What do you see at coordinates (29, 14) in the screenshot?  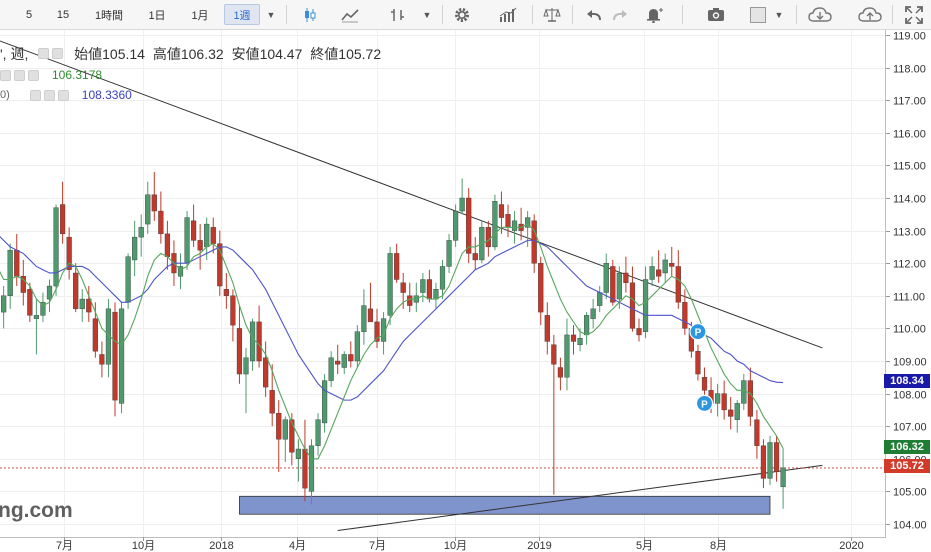 I see `interval-5min-button: 5` at bounding box center [29, 14].